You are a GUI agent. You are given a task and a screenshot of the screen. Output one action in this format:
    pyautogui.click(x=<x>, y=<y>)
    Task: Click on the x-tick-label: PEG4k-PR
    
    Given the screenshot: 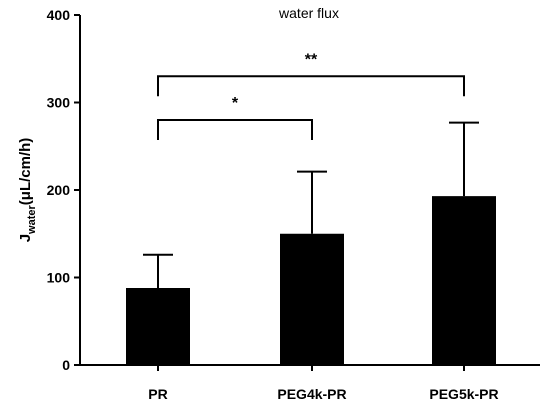 What is the action you would take?
    pyautogui.click(x=311, y=394)
    